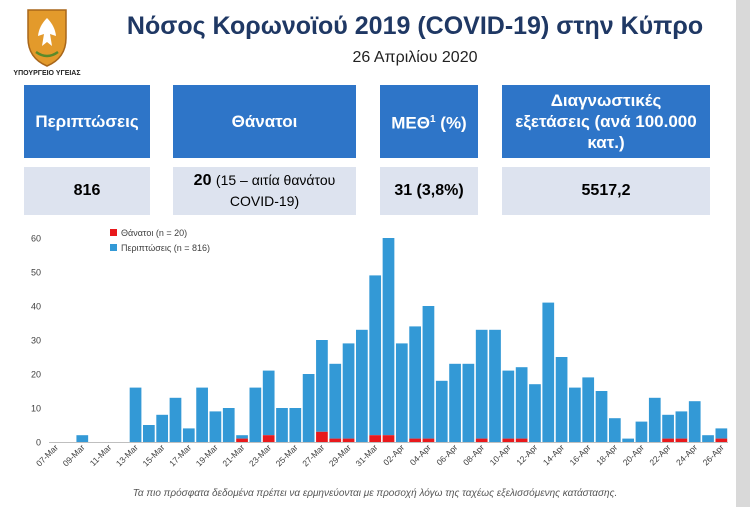 Image resolution: width=750 pixels, height=507 pixels. What do you see at coordinates (233, 455) in the screenshot?
I see `x-tick-label: 21-Mar` at bounding box center [233, 455].